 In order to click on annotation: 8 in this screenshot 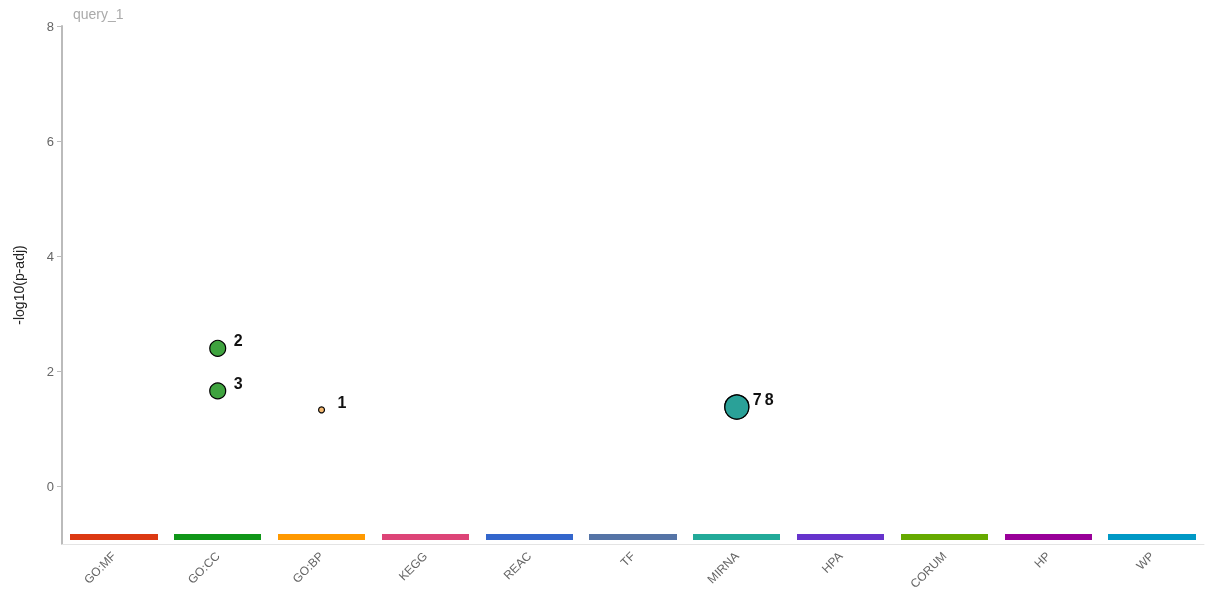, I will do `click(769, 400)`.